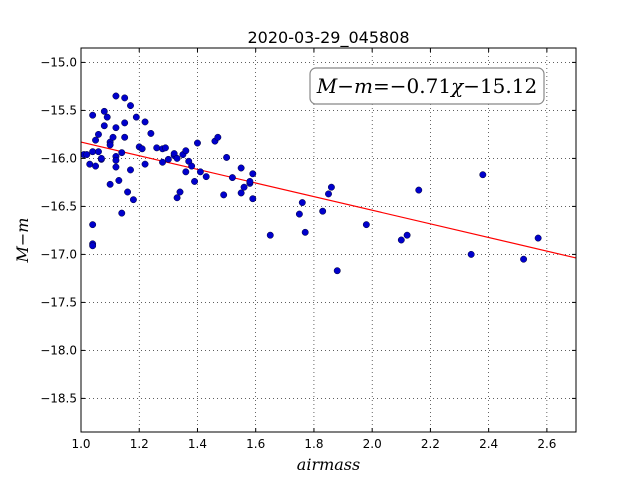  What do you see at coordinates (22, 241) in the screenshot?
I see `y-axis-label: M−m` at bounding box center [22, 241].